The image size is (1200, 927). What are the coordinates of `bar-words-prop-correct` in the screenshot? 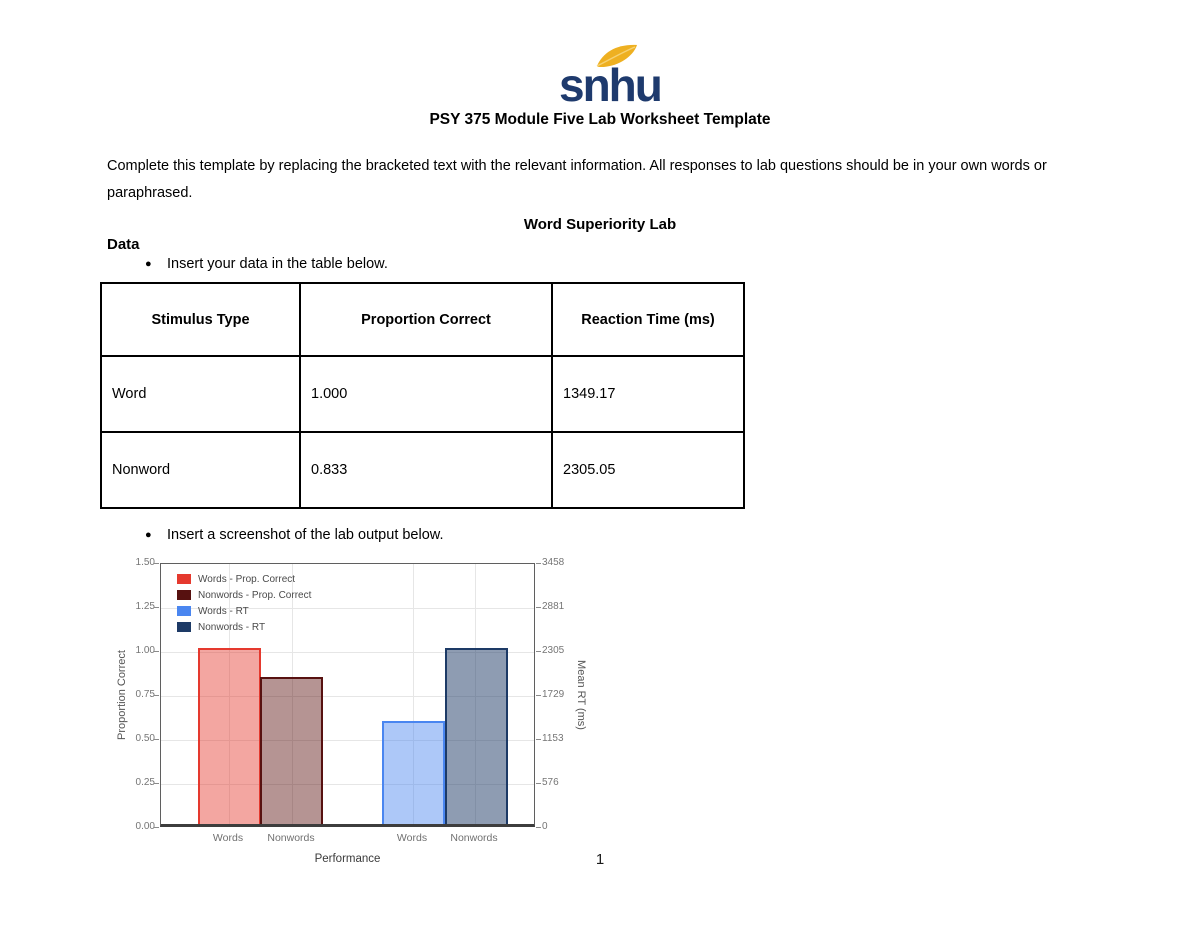 It's located at (229, 736).